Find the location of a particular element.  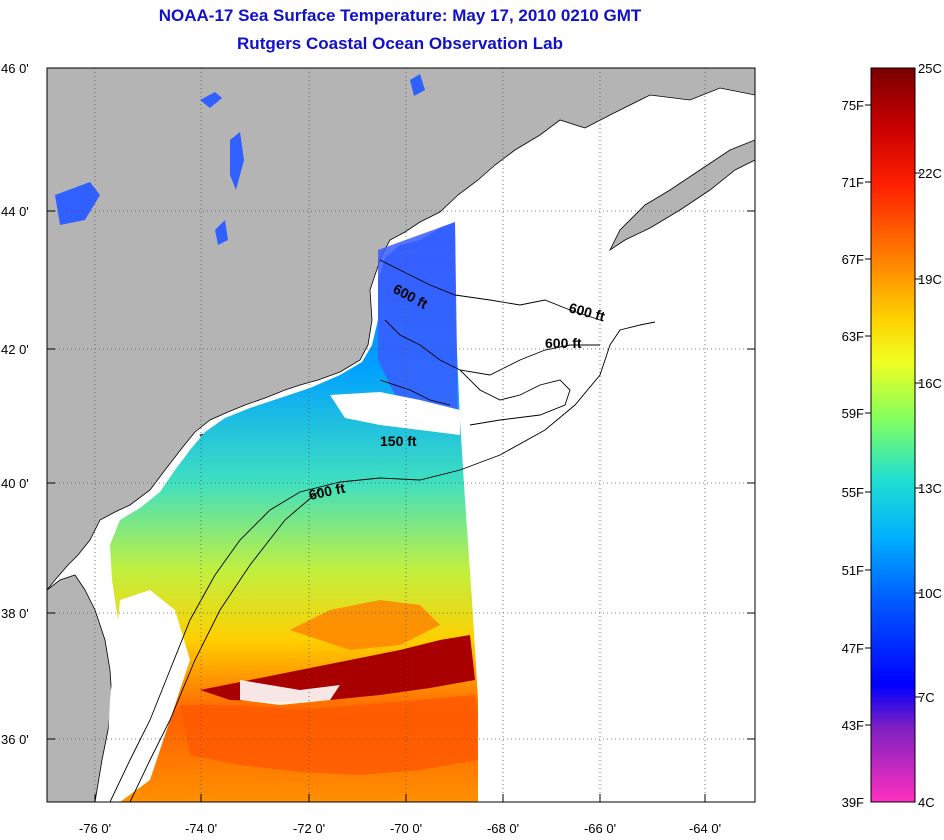

colorbar is located at coordinates (893, 435).